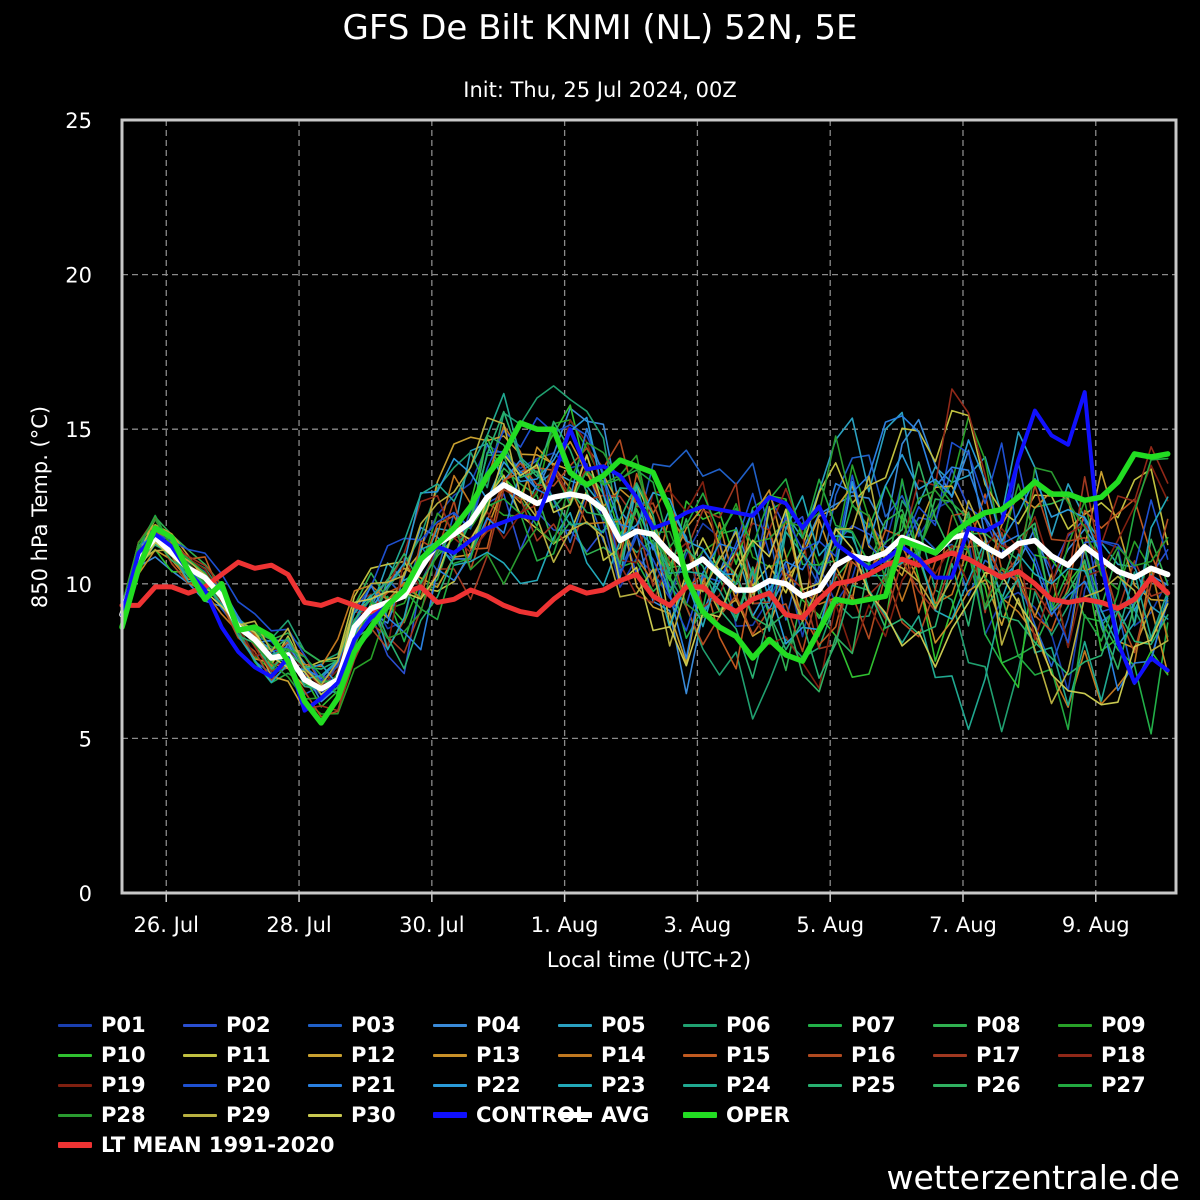 The image size is (1200, 1200). I want to click on x-tick-label: 9. Aug, so click(1096, 925).